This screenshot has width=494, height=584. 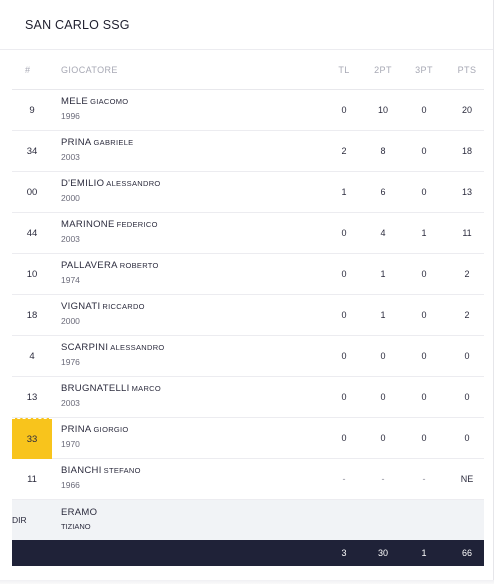 I want to click on table-row: 11 BIANCHI STEFANO 1966 - - - NE, so click(x=248, y=479).